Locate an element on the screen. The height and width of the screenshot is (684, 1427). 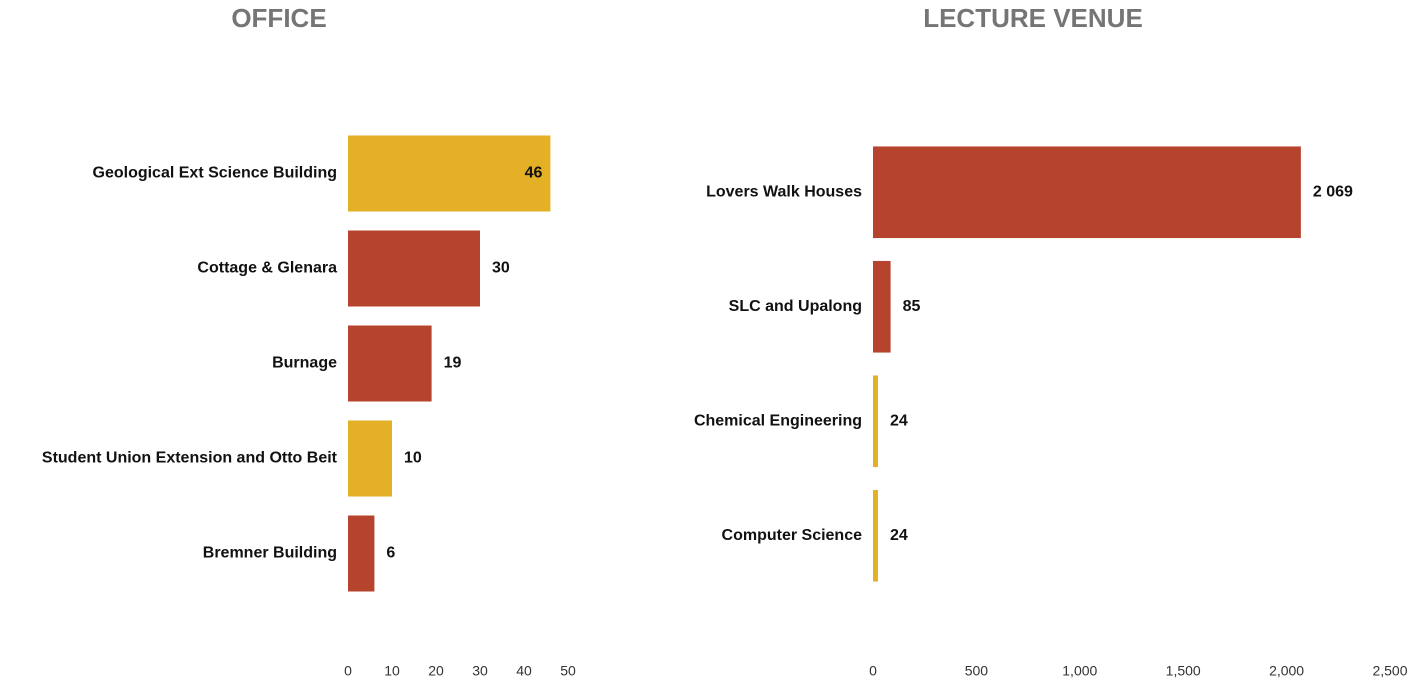
x-tick-label: 20 is located at coordinates (436, 671).